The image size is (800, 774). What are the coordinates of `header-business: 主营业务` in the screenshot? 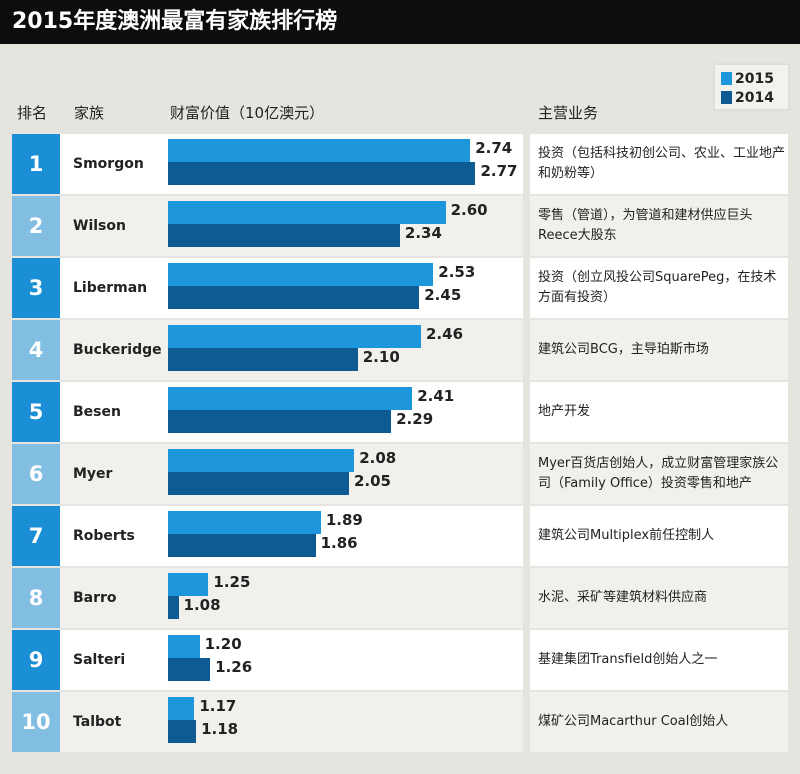 It's located at (568, 113).